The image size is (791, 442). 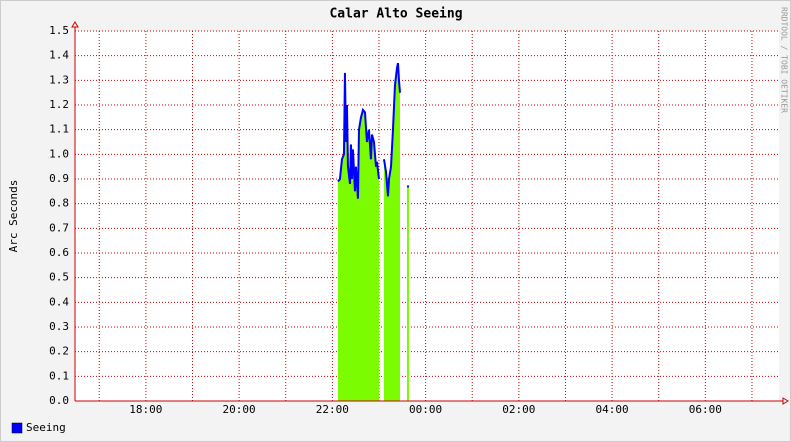 What do you see at coordinates (705, 409) in the screenshot?
I see `x-tick-label: 06:00` at bounding box center [705, 409].